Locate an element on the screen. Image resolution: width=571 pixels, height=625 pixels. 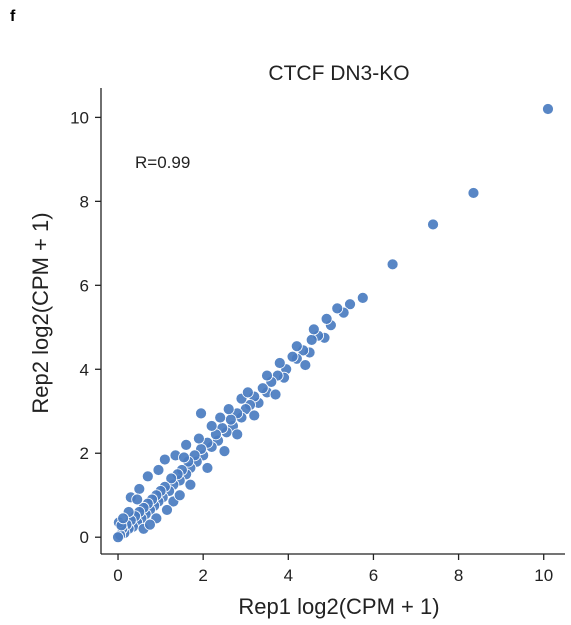
x-axis-label: Rep1 log2(CPM + 1) is located at coordinates (338, 606).